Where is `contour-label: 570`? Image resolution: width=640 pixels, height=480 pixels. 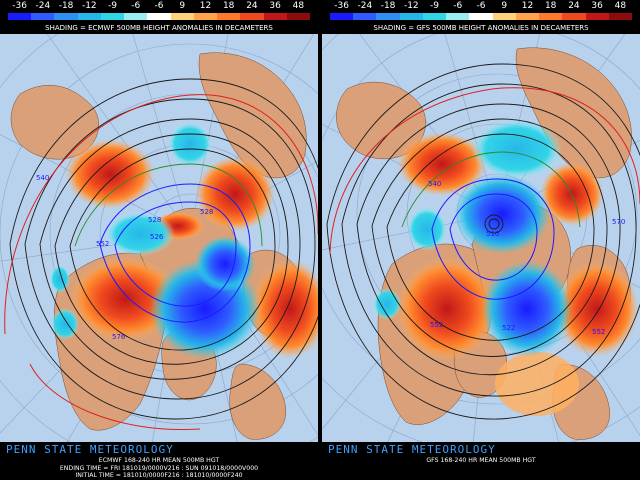
contour-label: 570 is located at coordinates (618, 222).